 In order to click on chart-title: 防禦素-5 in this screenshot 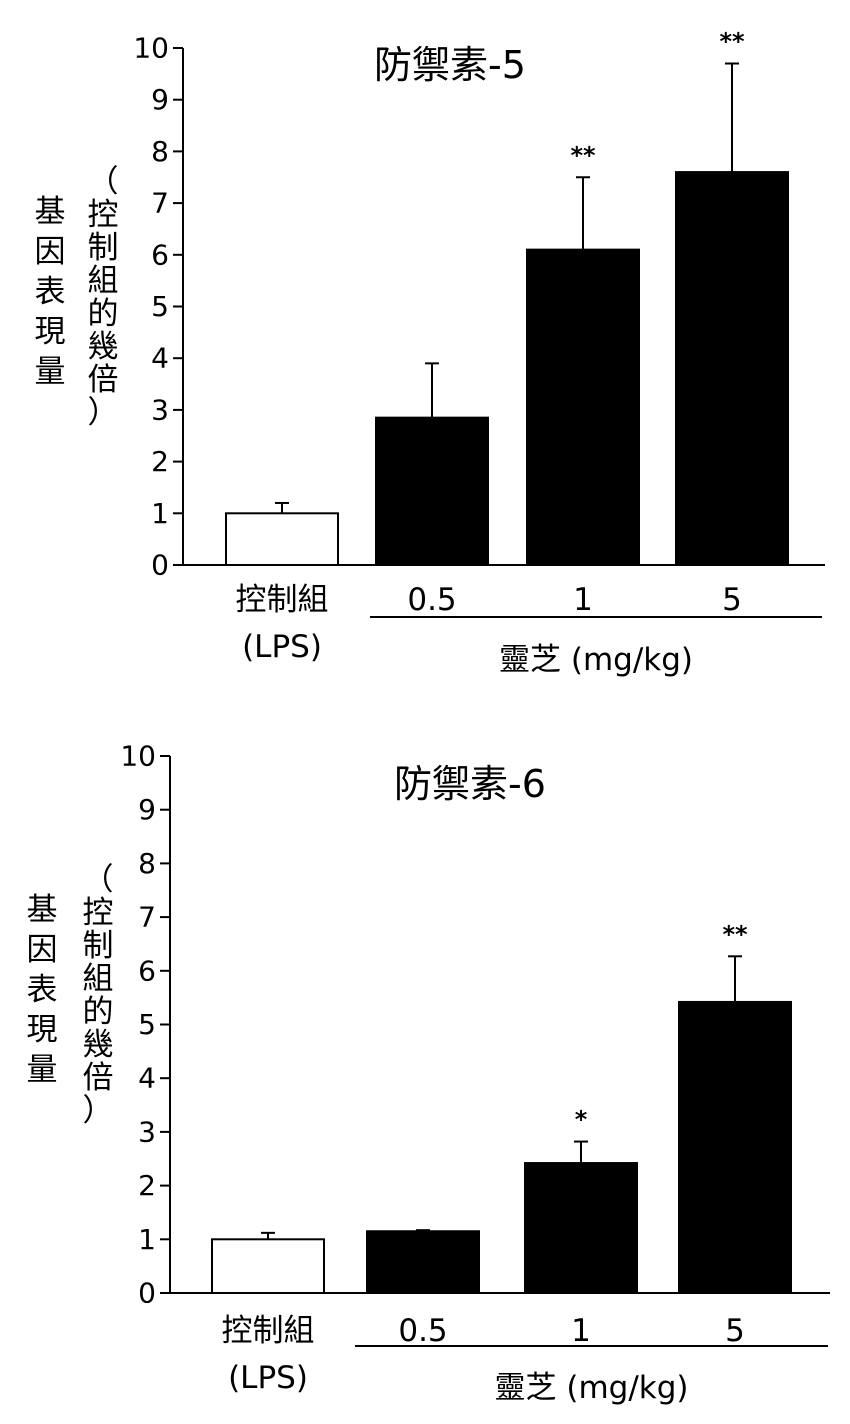, I will do `click(450, 65)`.